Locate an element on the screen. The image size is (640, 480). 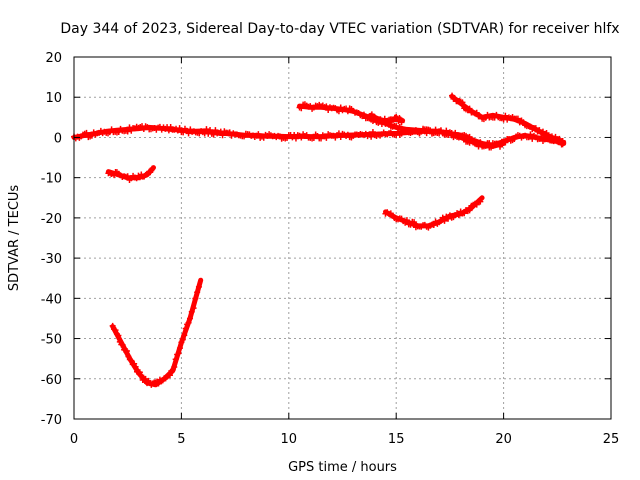
y-tick-label: 10 is located at coordinates (53, 98).